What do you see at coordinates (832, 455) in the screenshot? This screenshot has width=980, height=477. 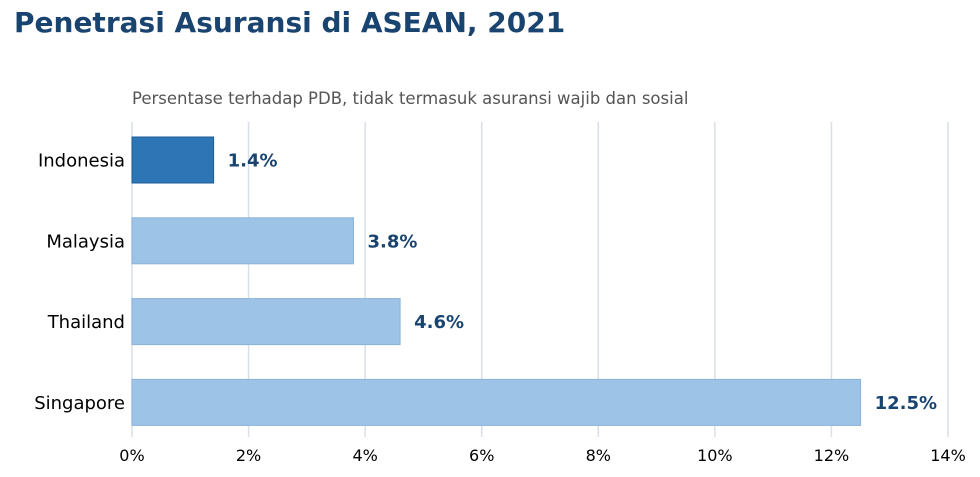 I see `x-tick-label: 12%` at bounding box center [832, 455].